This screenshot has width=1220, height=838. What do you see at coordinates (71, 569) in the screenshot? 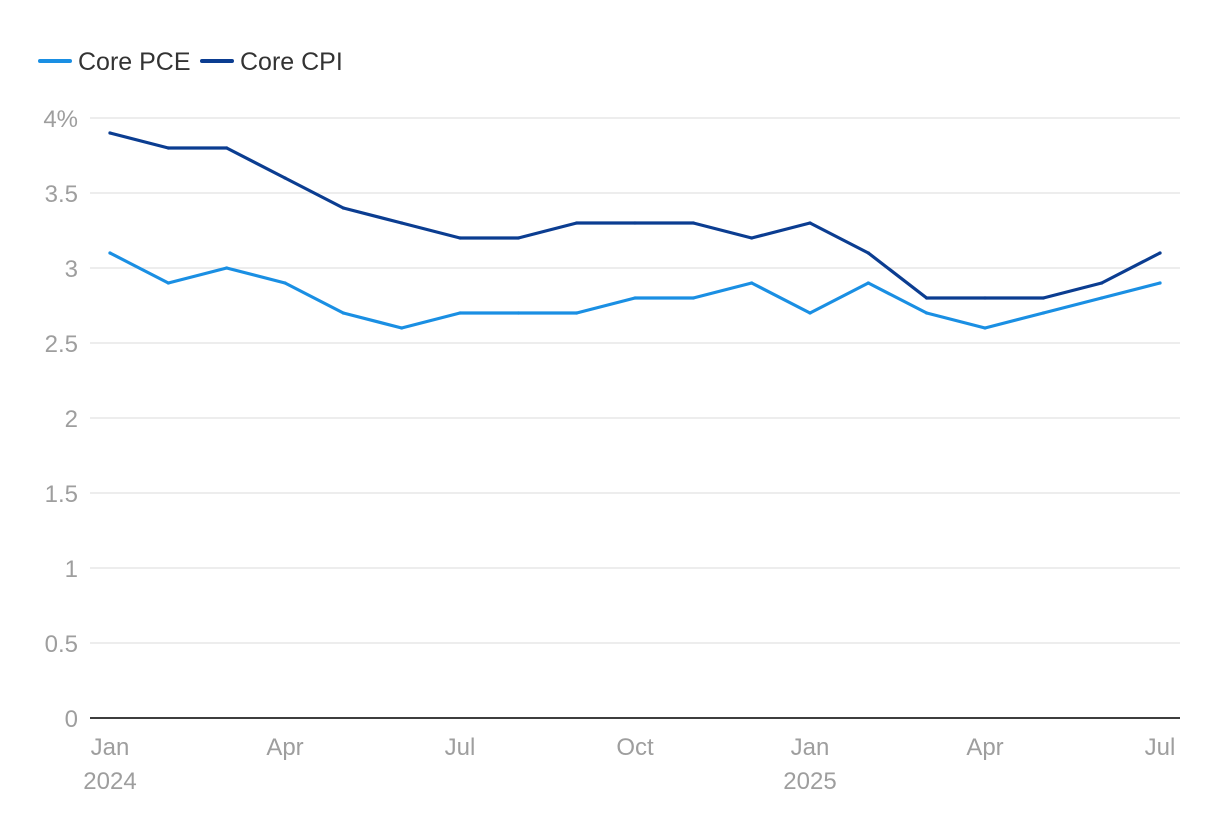
I see `y-tick-label: 1` at bounding box center [71, 569].